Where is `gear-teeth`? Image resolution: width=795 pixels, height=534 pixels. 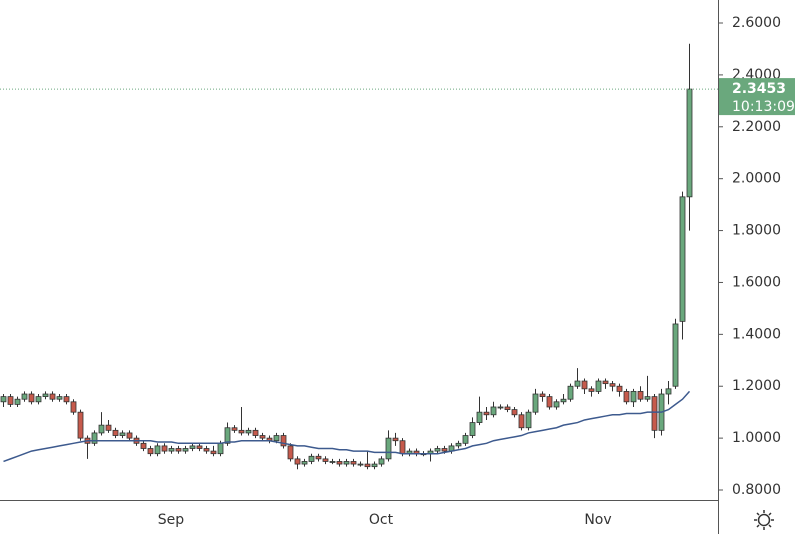 gear-teeth is located at coordinates (764, 520).